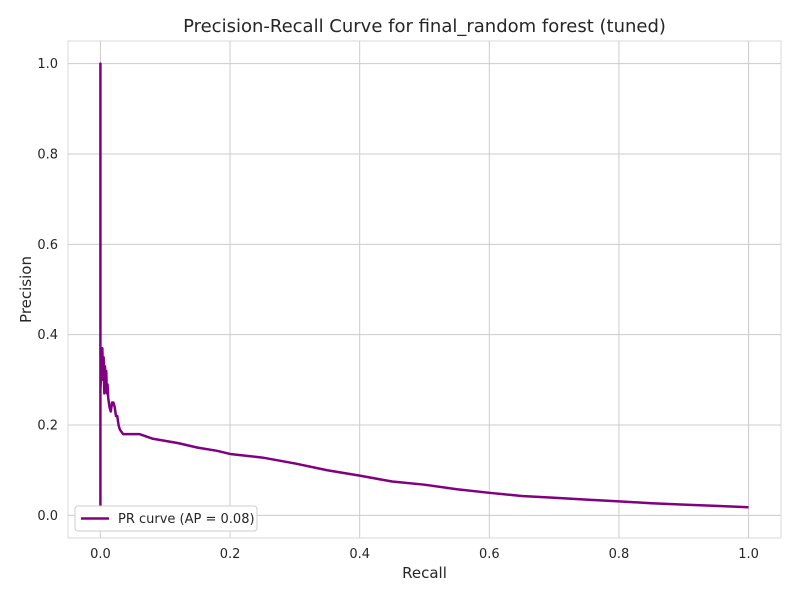 The width and height of the screenshot is (800, 600). I want to click on legend-label: PR curve (AP = 0.08), so click(186, 519).